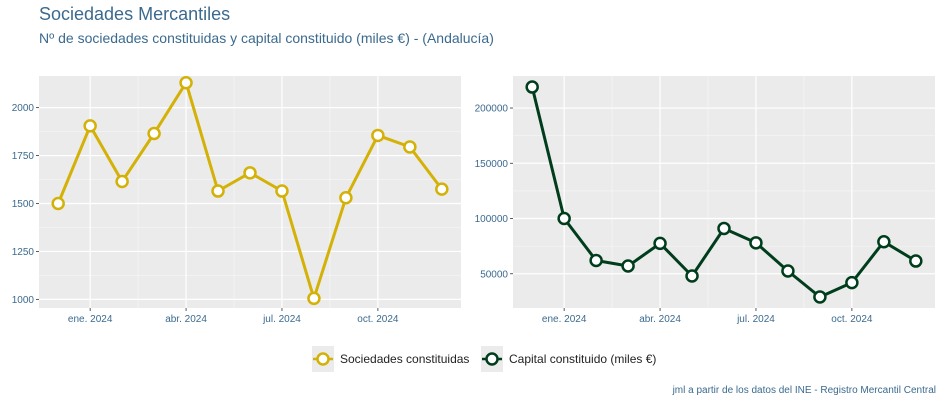 The height and width of the screenshot is (404, 944). Describe the element at coordinates (492, 219) in the screenshot. I see `y-tick-label: 100000` at that location.